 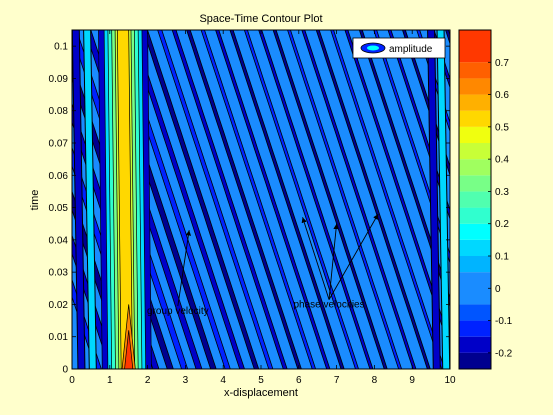 I want to click on x-axis-label: x-displacement, so click(x=261, y=393).